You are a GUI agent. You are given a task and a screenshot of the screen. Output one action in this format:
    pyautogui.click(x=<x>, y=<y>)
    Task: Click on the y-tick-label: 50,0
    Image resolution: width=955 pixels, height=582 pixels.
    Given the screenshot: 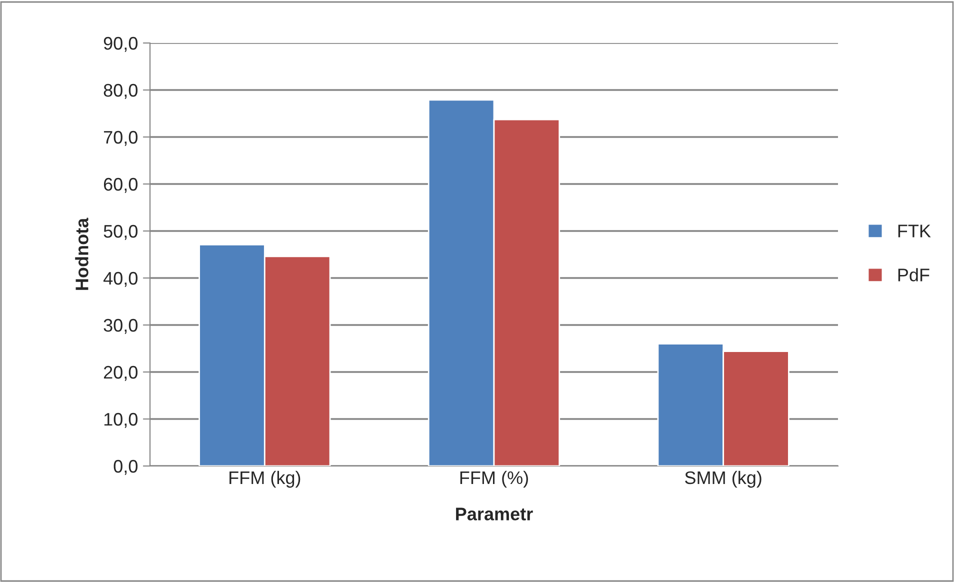 What is the action you would take?
    pyautogui.click(x=121, y=232)
    